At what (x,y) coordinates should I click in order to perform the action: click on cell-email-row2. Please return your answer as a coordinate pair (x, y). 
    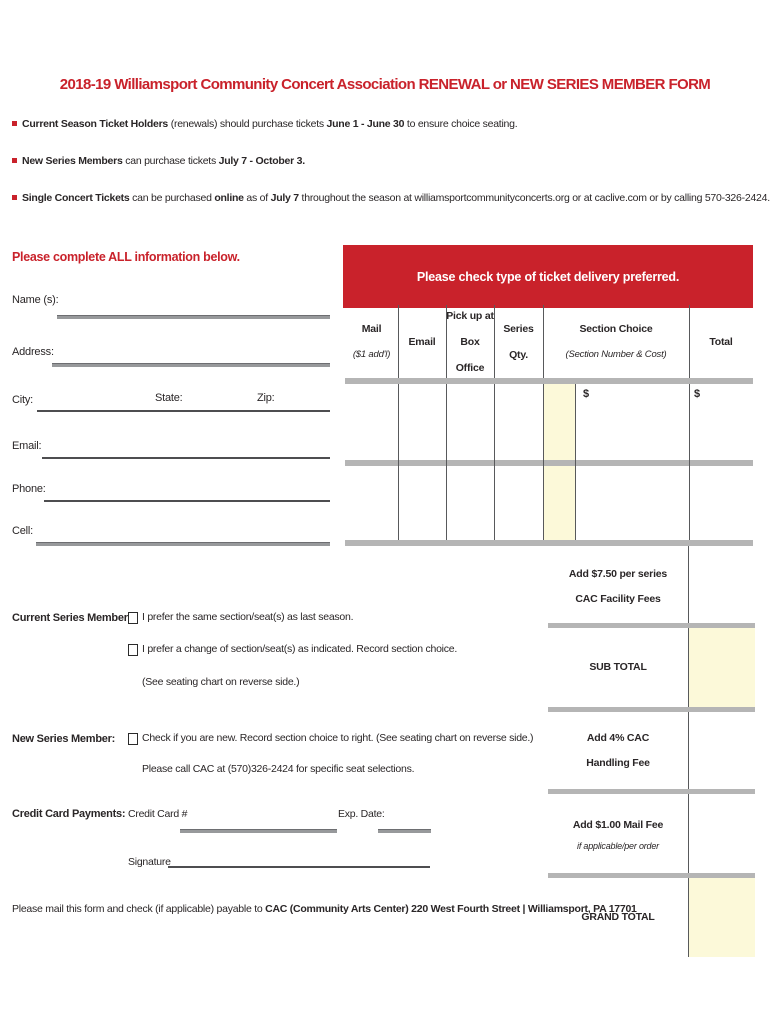
    Looking at the image, I should click on (422, 503).